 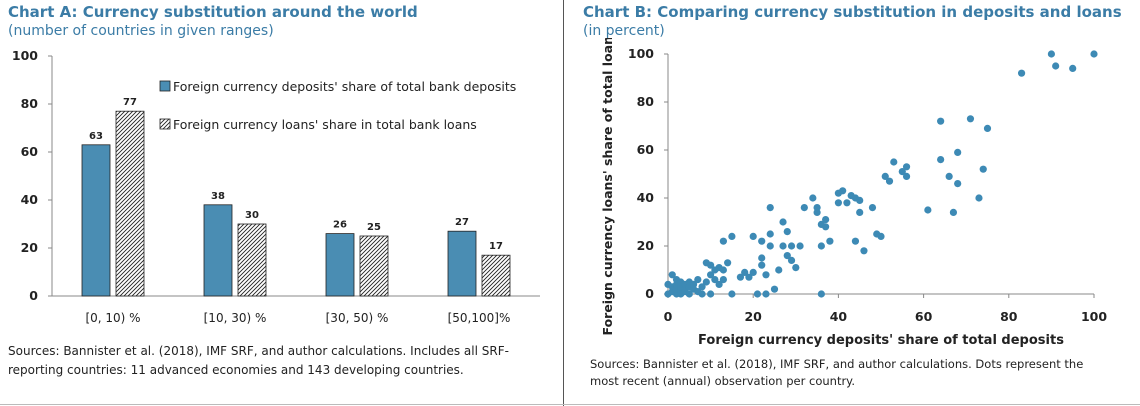 What do you see at coordinates (570, 404) in the screenshot?
I see `bottom-rule` at bounding box center [570, 404].